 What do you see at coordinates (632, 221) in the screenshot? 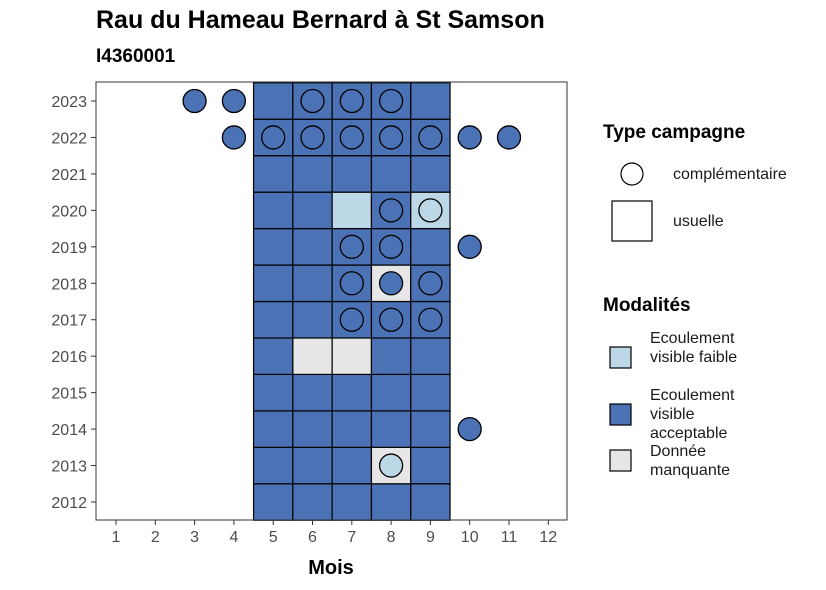
I see `legend-square-symbol` at bounding box center [632, 221].